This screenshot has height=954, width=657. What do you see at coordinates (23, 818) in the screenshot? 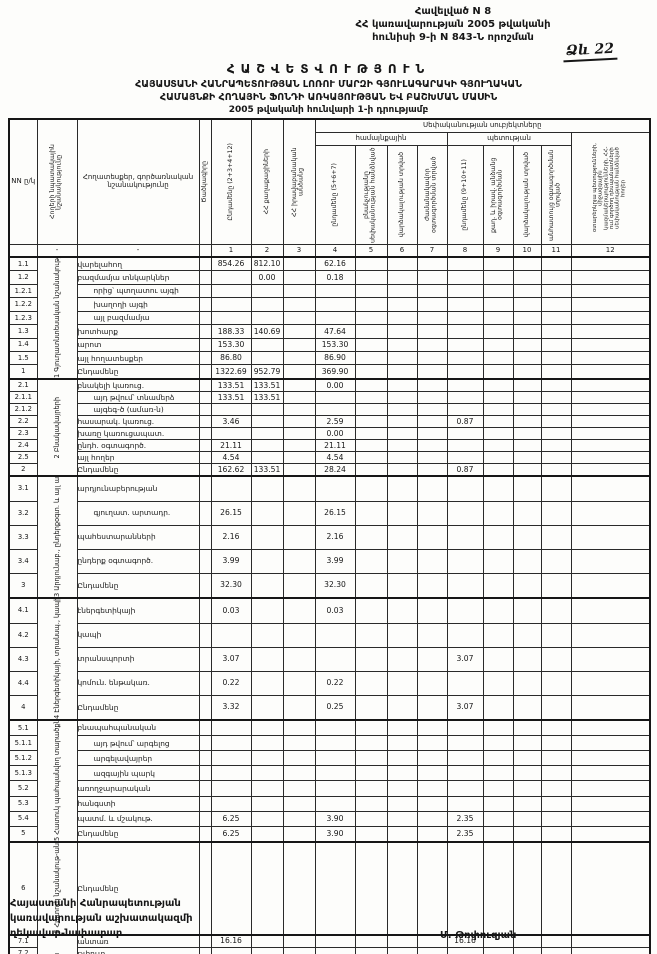
I see `row-nn: 5.4` at bounding box center [23, 818].